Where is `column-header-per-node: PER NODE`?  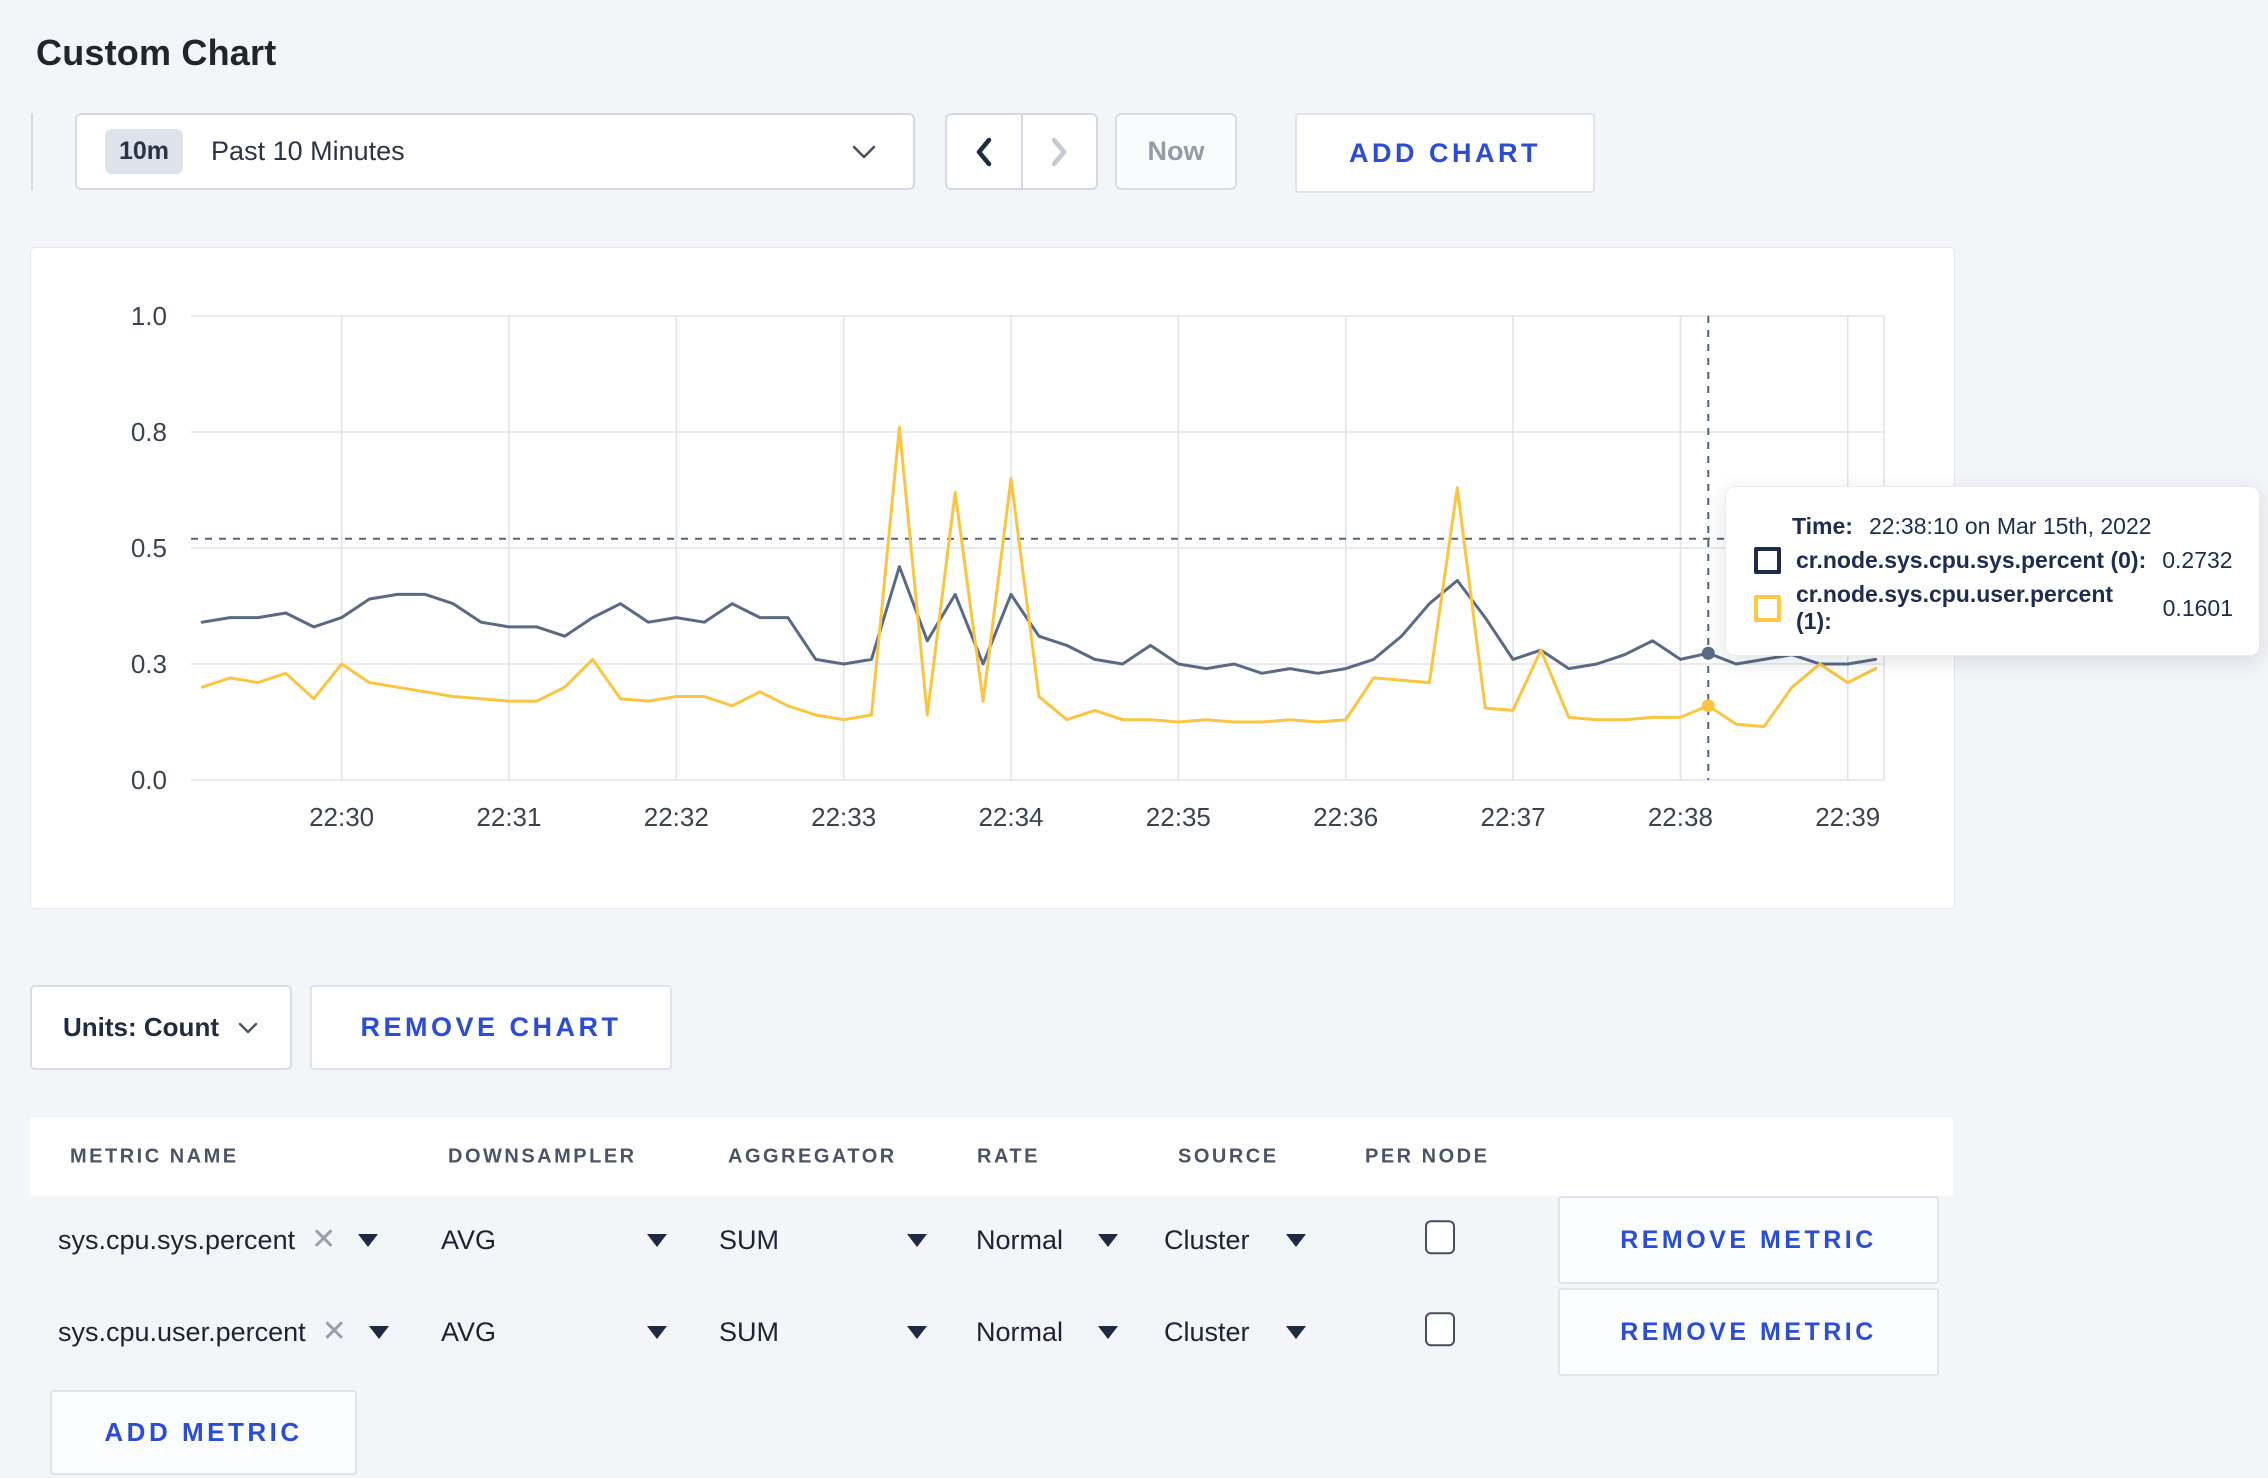 column-header-per-node: PER NODE is located at coordinates (1427, 1156).